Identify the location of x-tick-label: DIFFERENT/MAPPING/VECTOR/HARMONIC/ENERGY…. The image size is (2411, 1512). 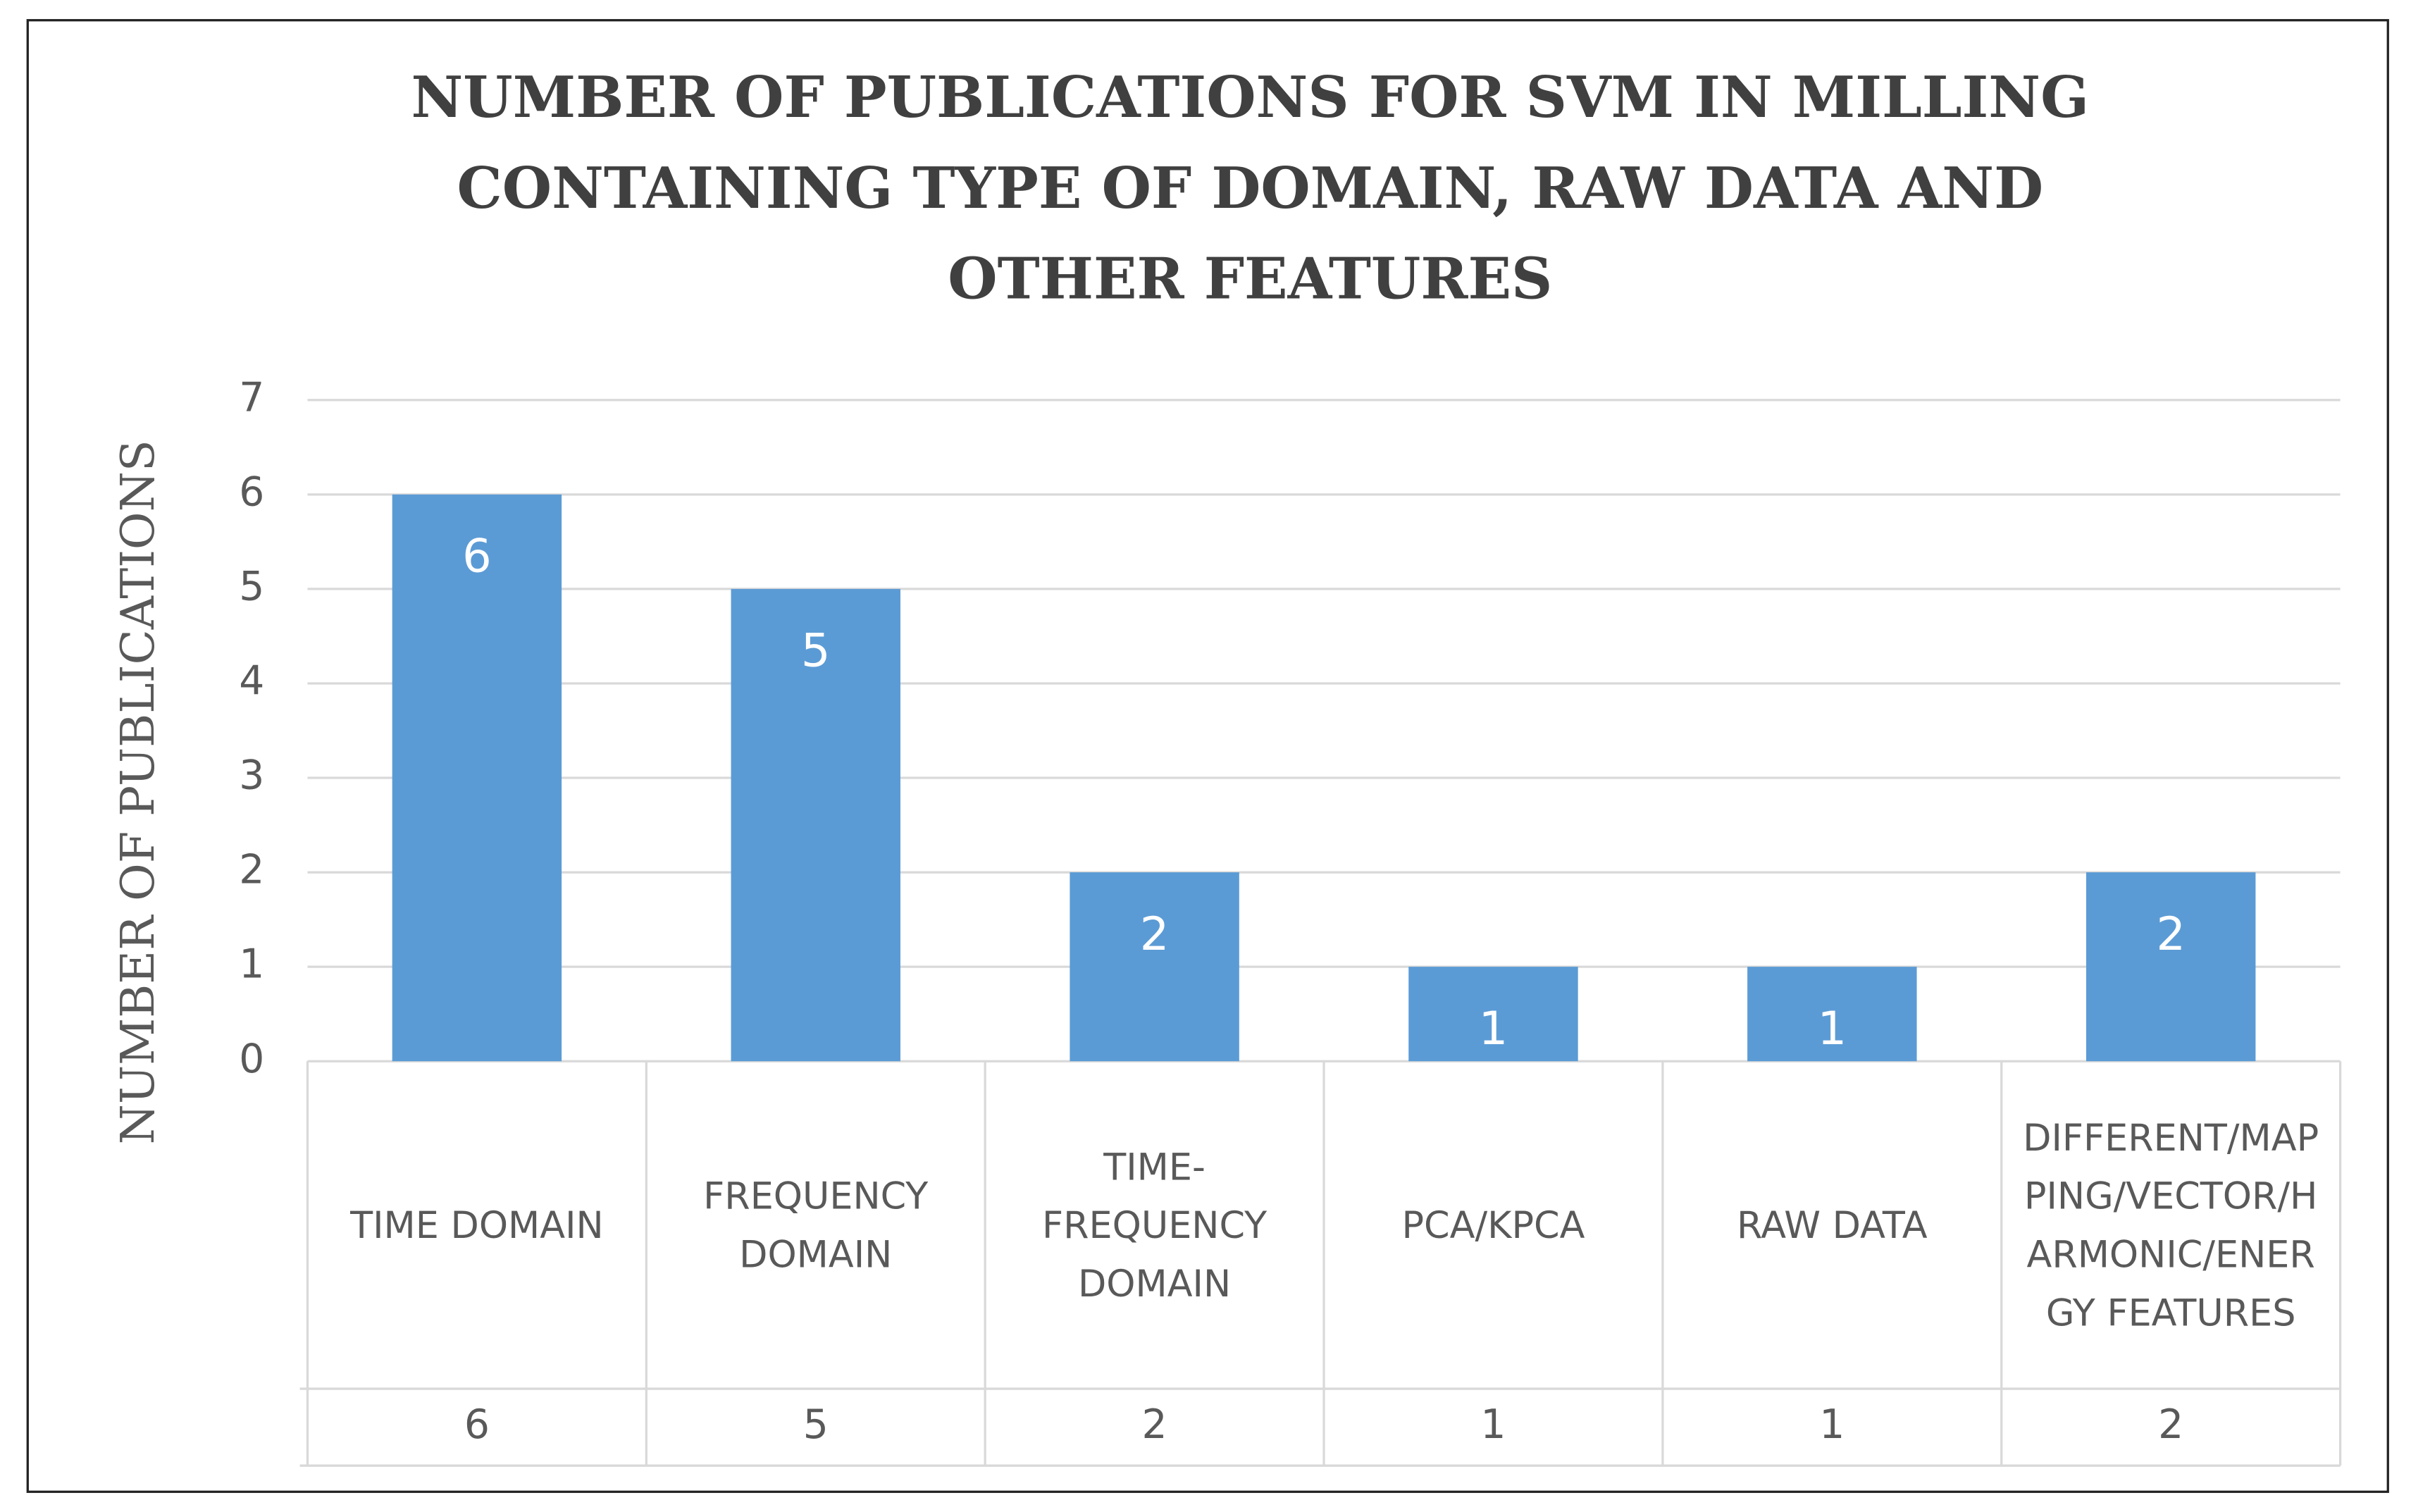
(2171, 1224).